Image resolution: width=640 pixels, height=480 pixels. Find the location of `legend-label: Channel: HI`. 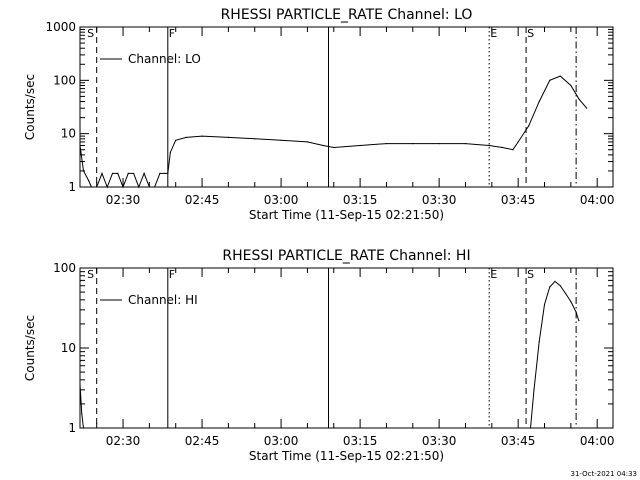

legend-label: Channel: HI is located at coordinates (163, 300).